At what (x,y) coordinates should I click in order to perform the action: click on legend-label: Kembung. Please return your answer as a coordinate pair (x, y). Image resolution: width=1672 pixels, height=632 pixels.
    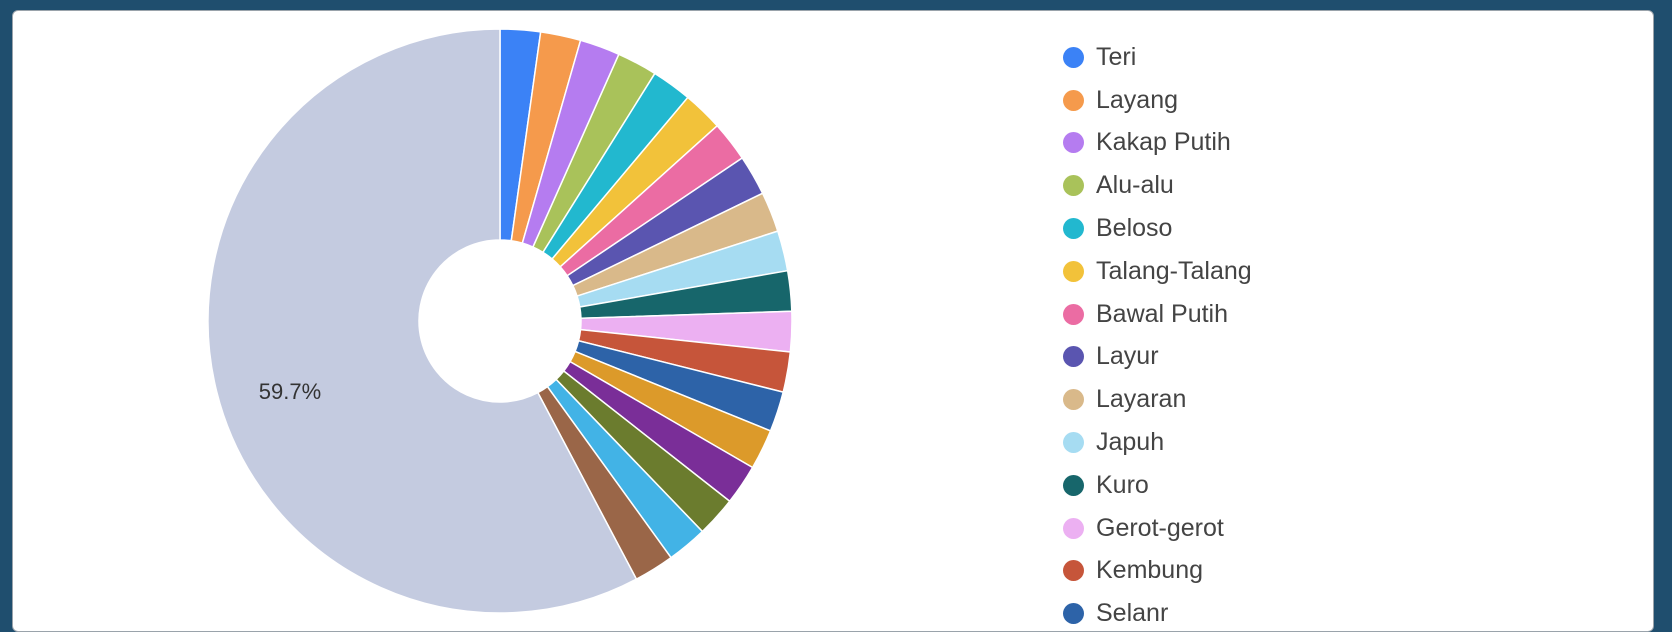
    Looking at the image, I should click on (1150, 570).